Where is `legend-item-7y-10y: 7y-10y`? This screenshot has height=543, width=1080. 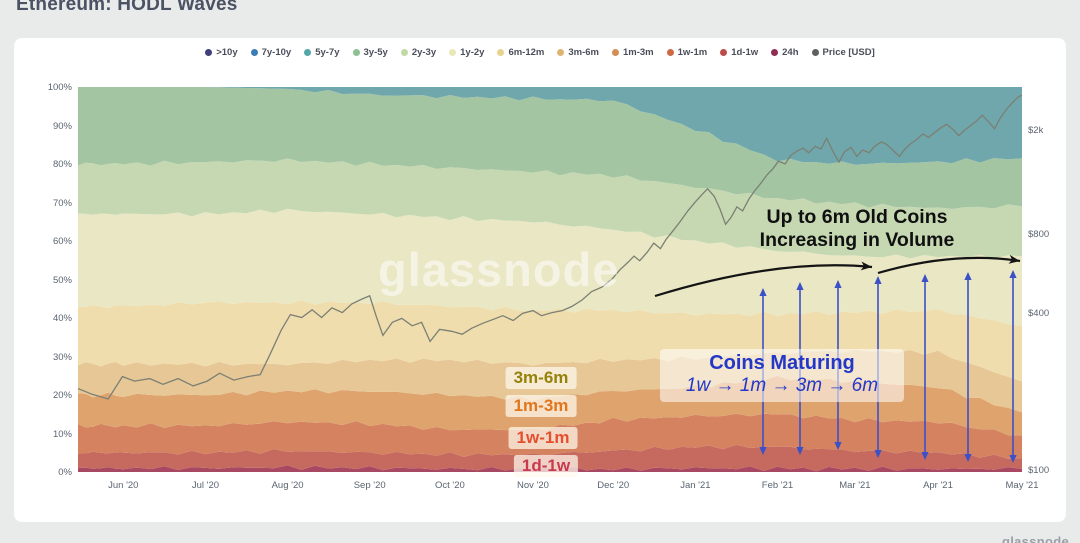 legend-item-7y-10y: 7y-10y is located at coordinates (271, 52).